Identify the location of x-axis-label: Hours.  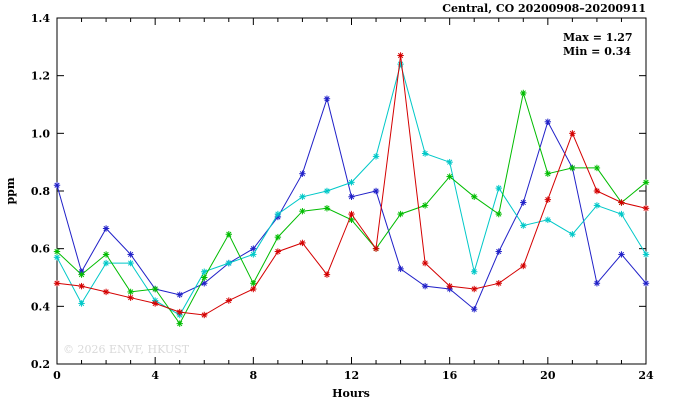
(351, 393).